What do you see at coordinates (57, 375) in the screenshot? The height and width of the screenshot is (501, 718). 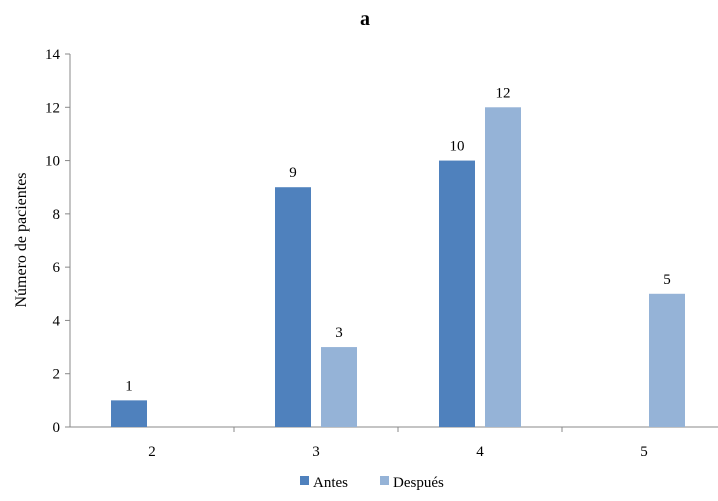 I see `y-tick-label: 2` at bounding box center [57, 375].